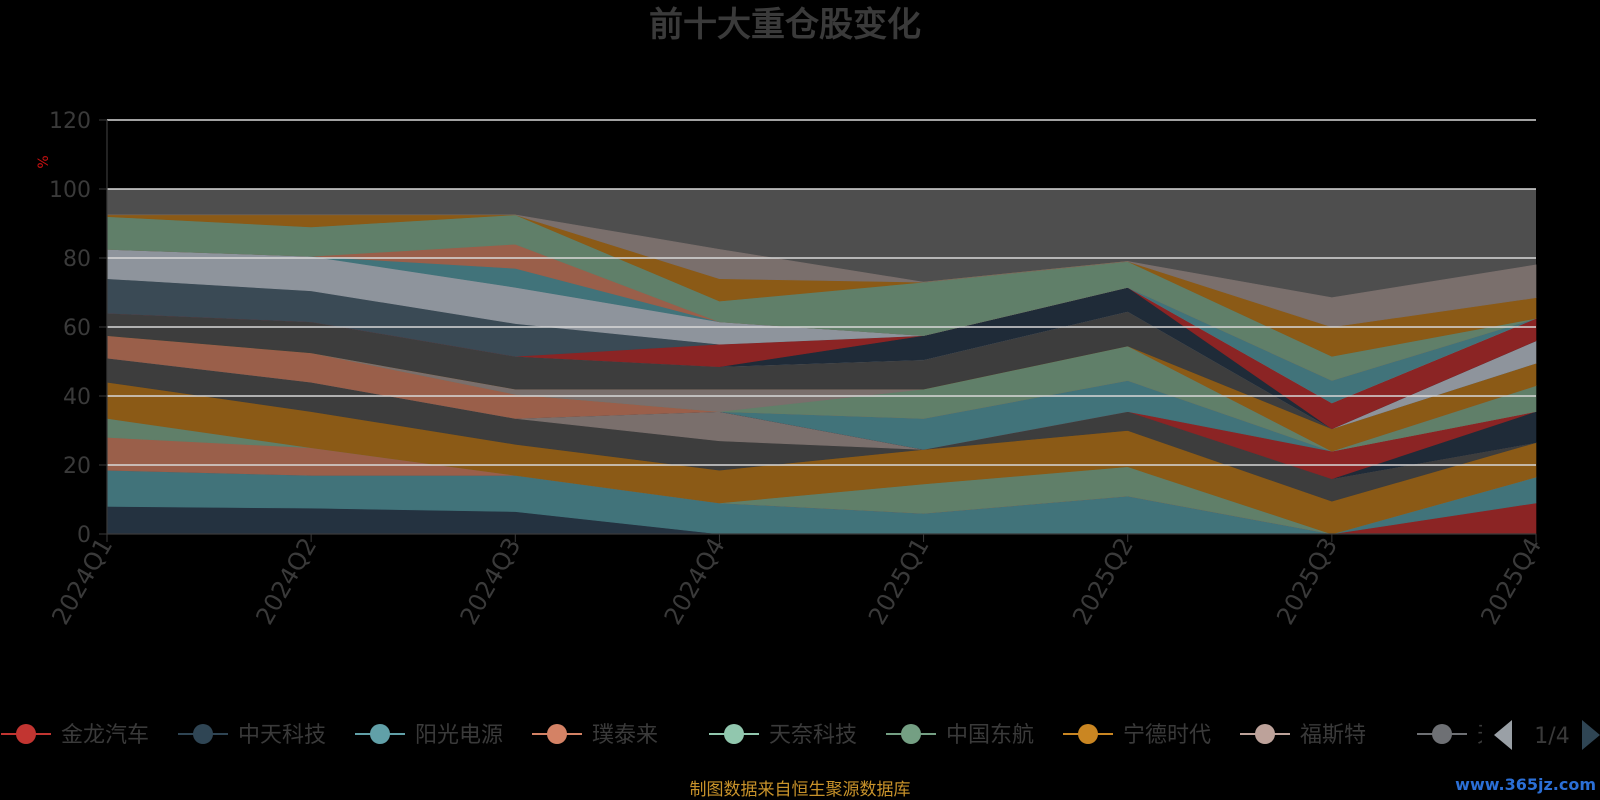 This screenshot has width=1600, height=800. I want to click on y-tick-label-1: 20, so click(77, 466).